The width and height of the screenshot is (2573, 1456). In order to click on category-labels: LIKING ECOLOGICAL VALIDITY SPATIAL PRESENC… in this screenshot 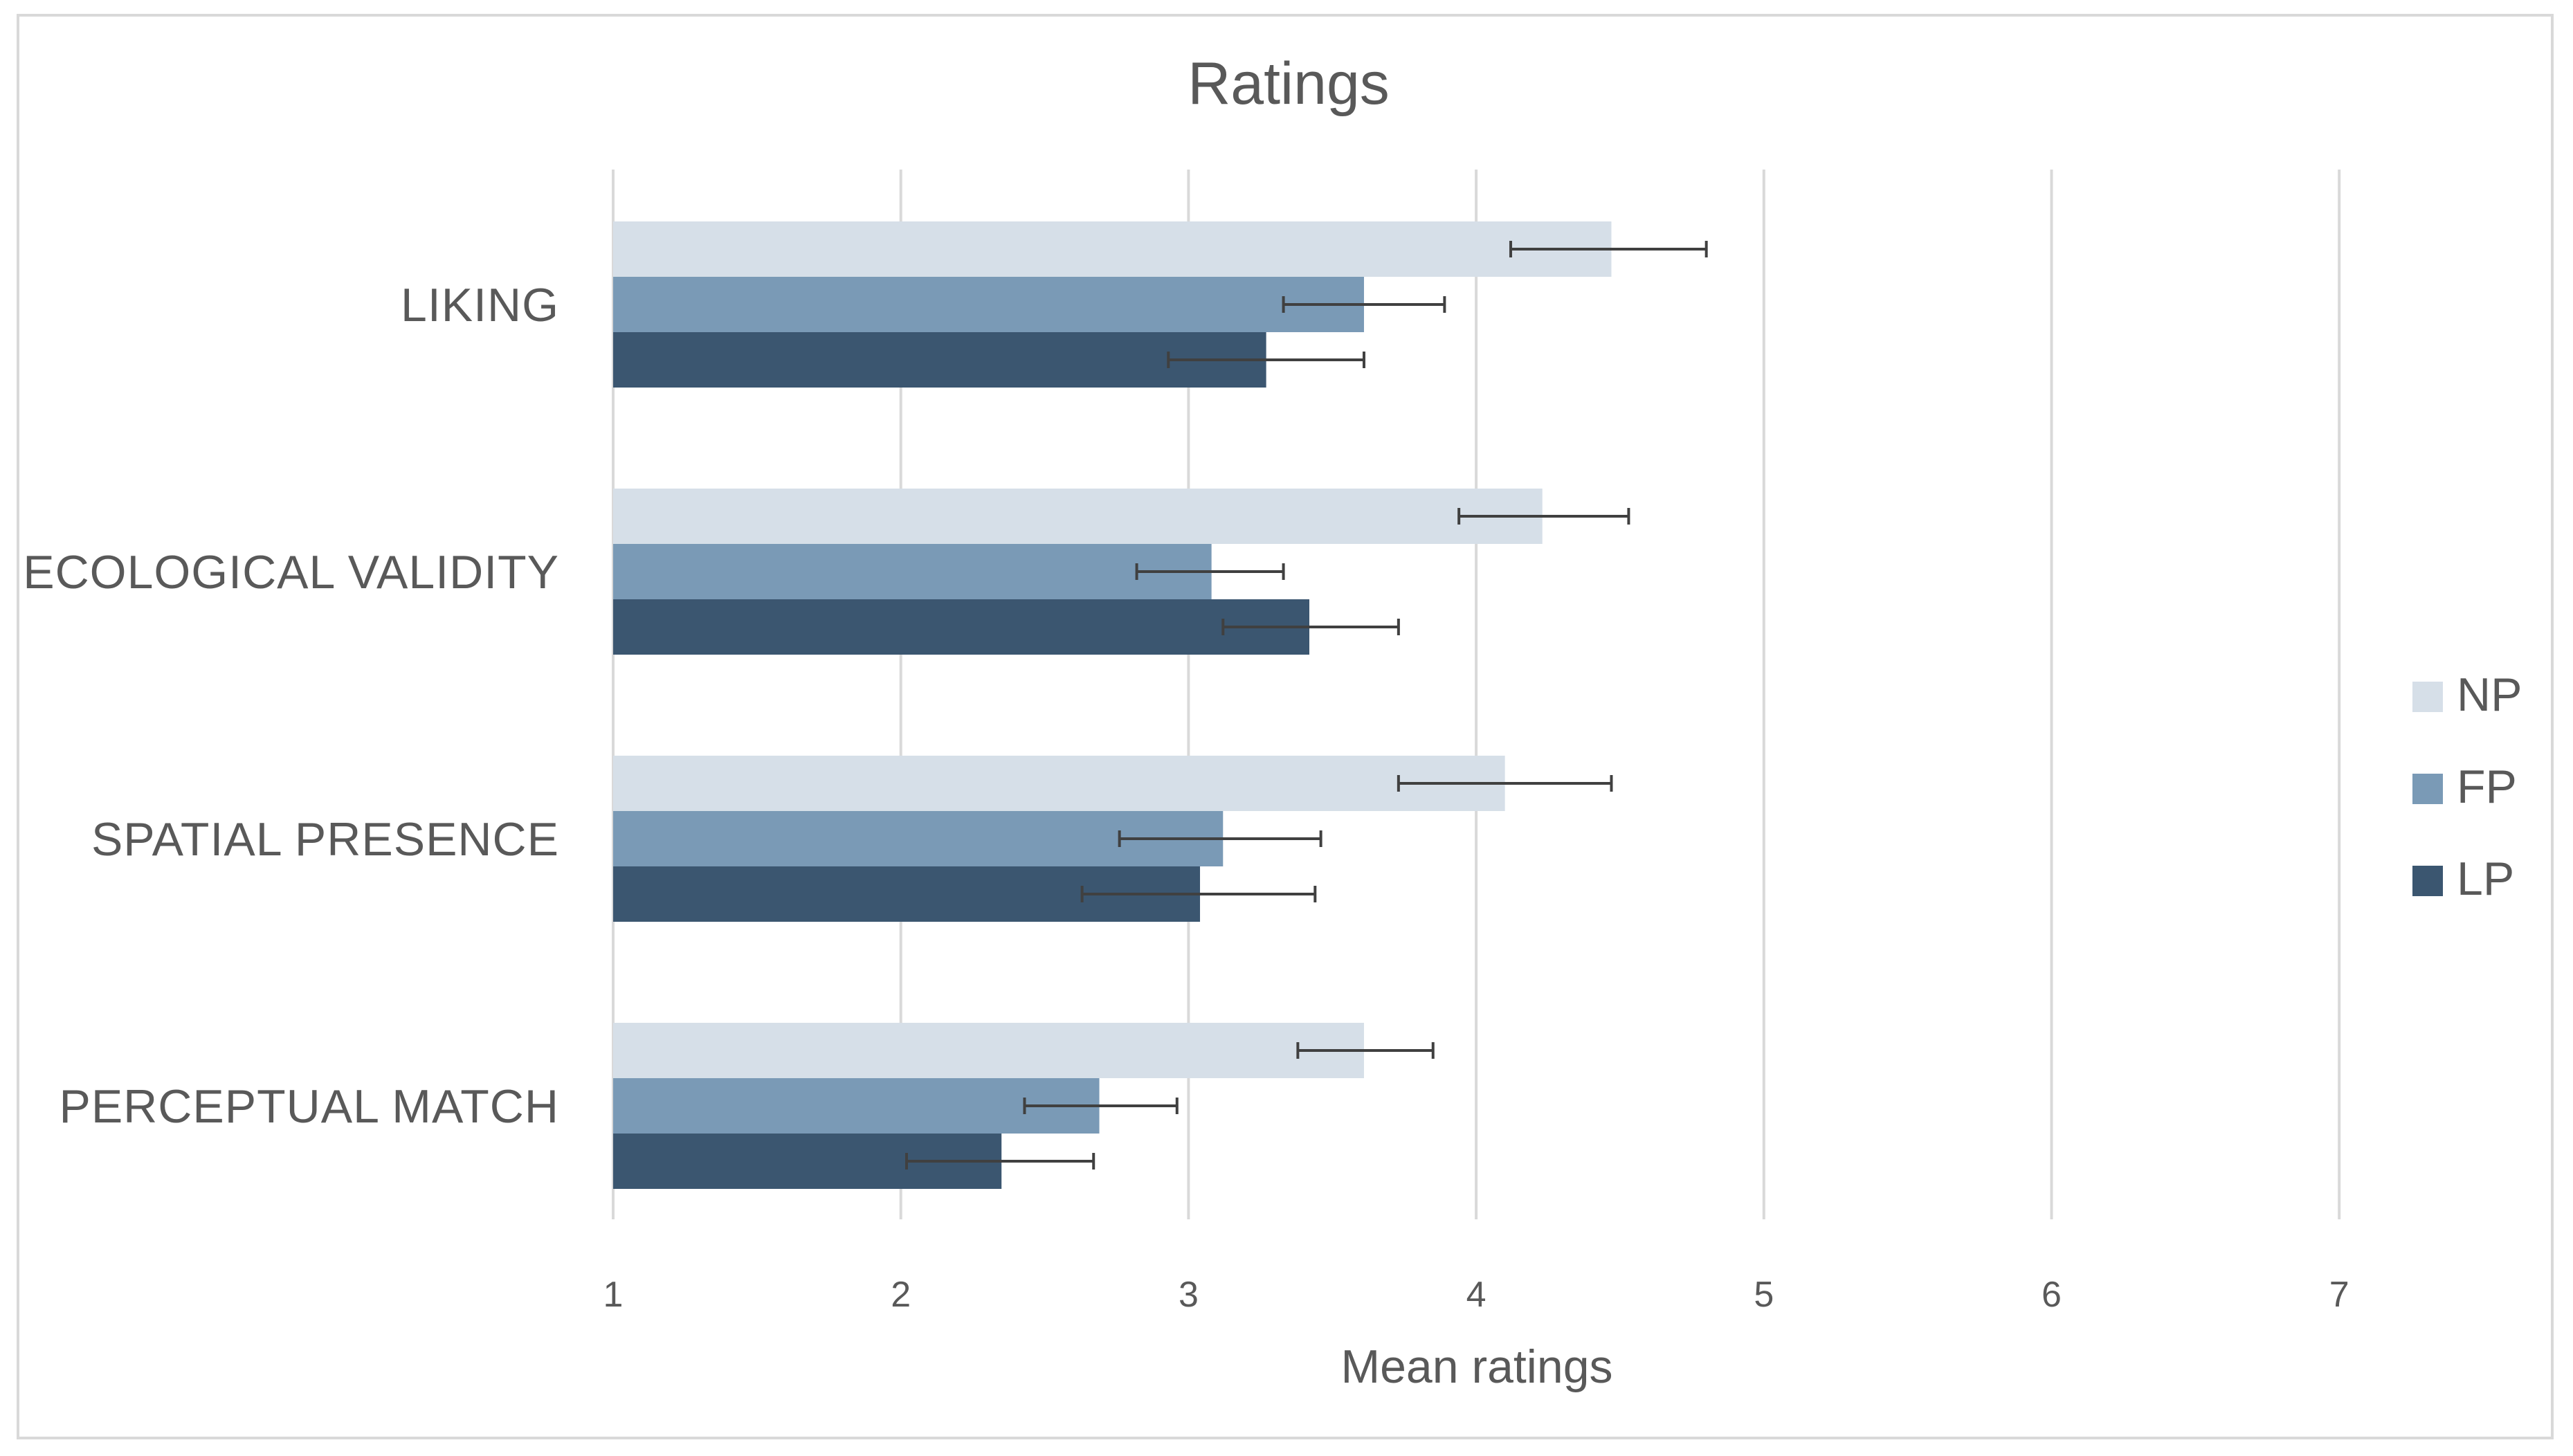, I will do `click(291, 706)`.